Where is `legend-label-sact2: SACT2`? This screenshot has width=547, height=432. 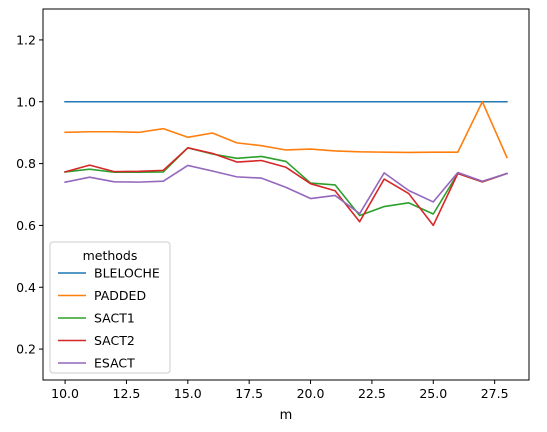 legend-label-sact2: SACT2 is located at coordinates (114, 340).